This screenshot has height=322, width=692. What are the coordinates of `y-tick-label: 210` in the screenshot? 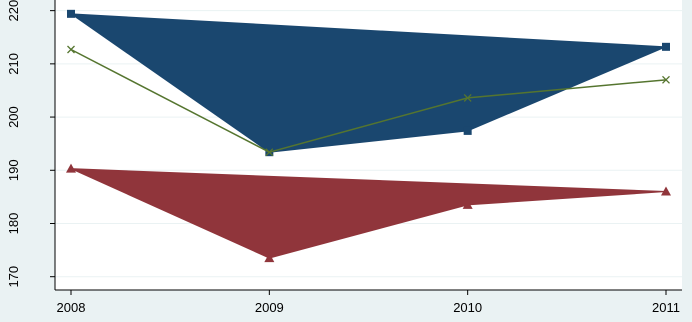 It's located at (13, 64).